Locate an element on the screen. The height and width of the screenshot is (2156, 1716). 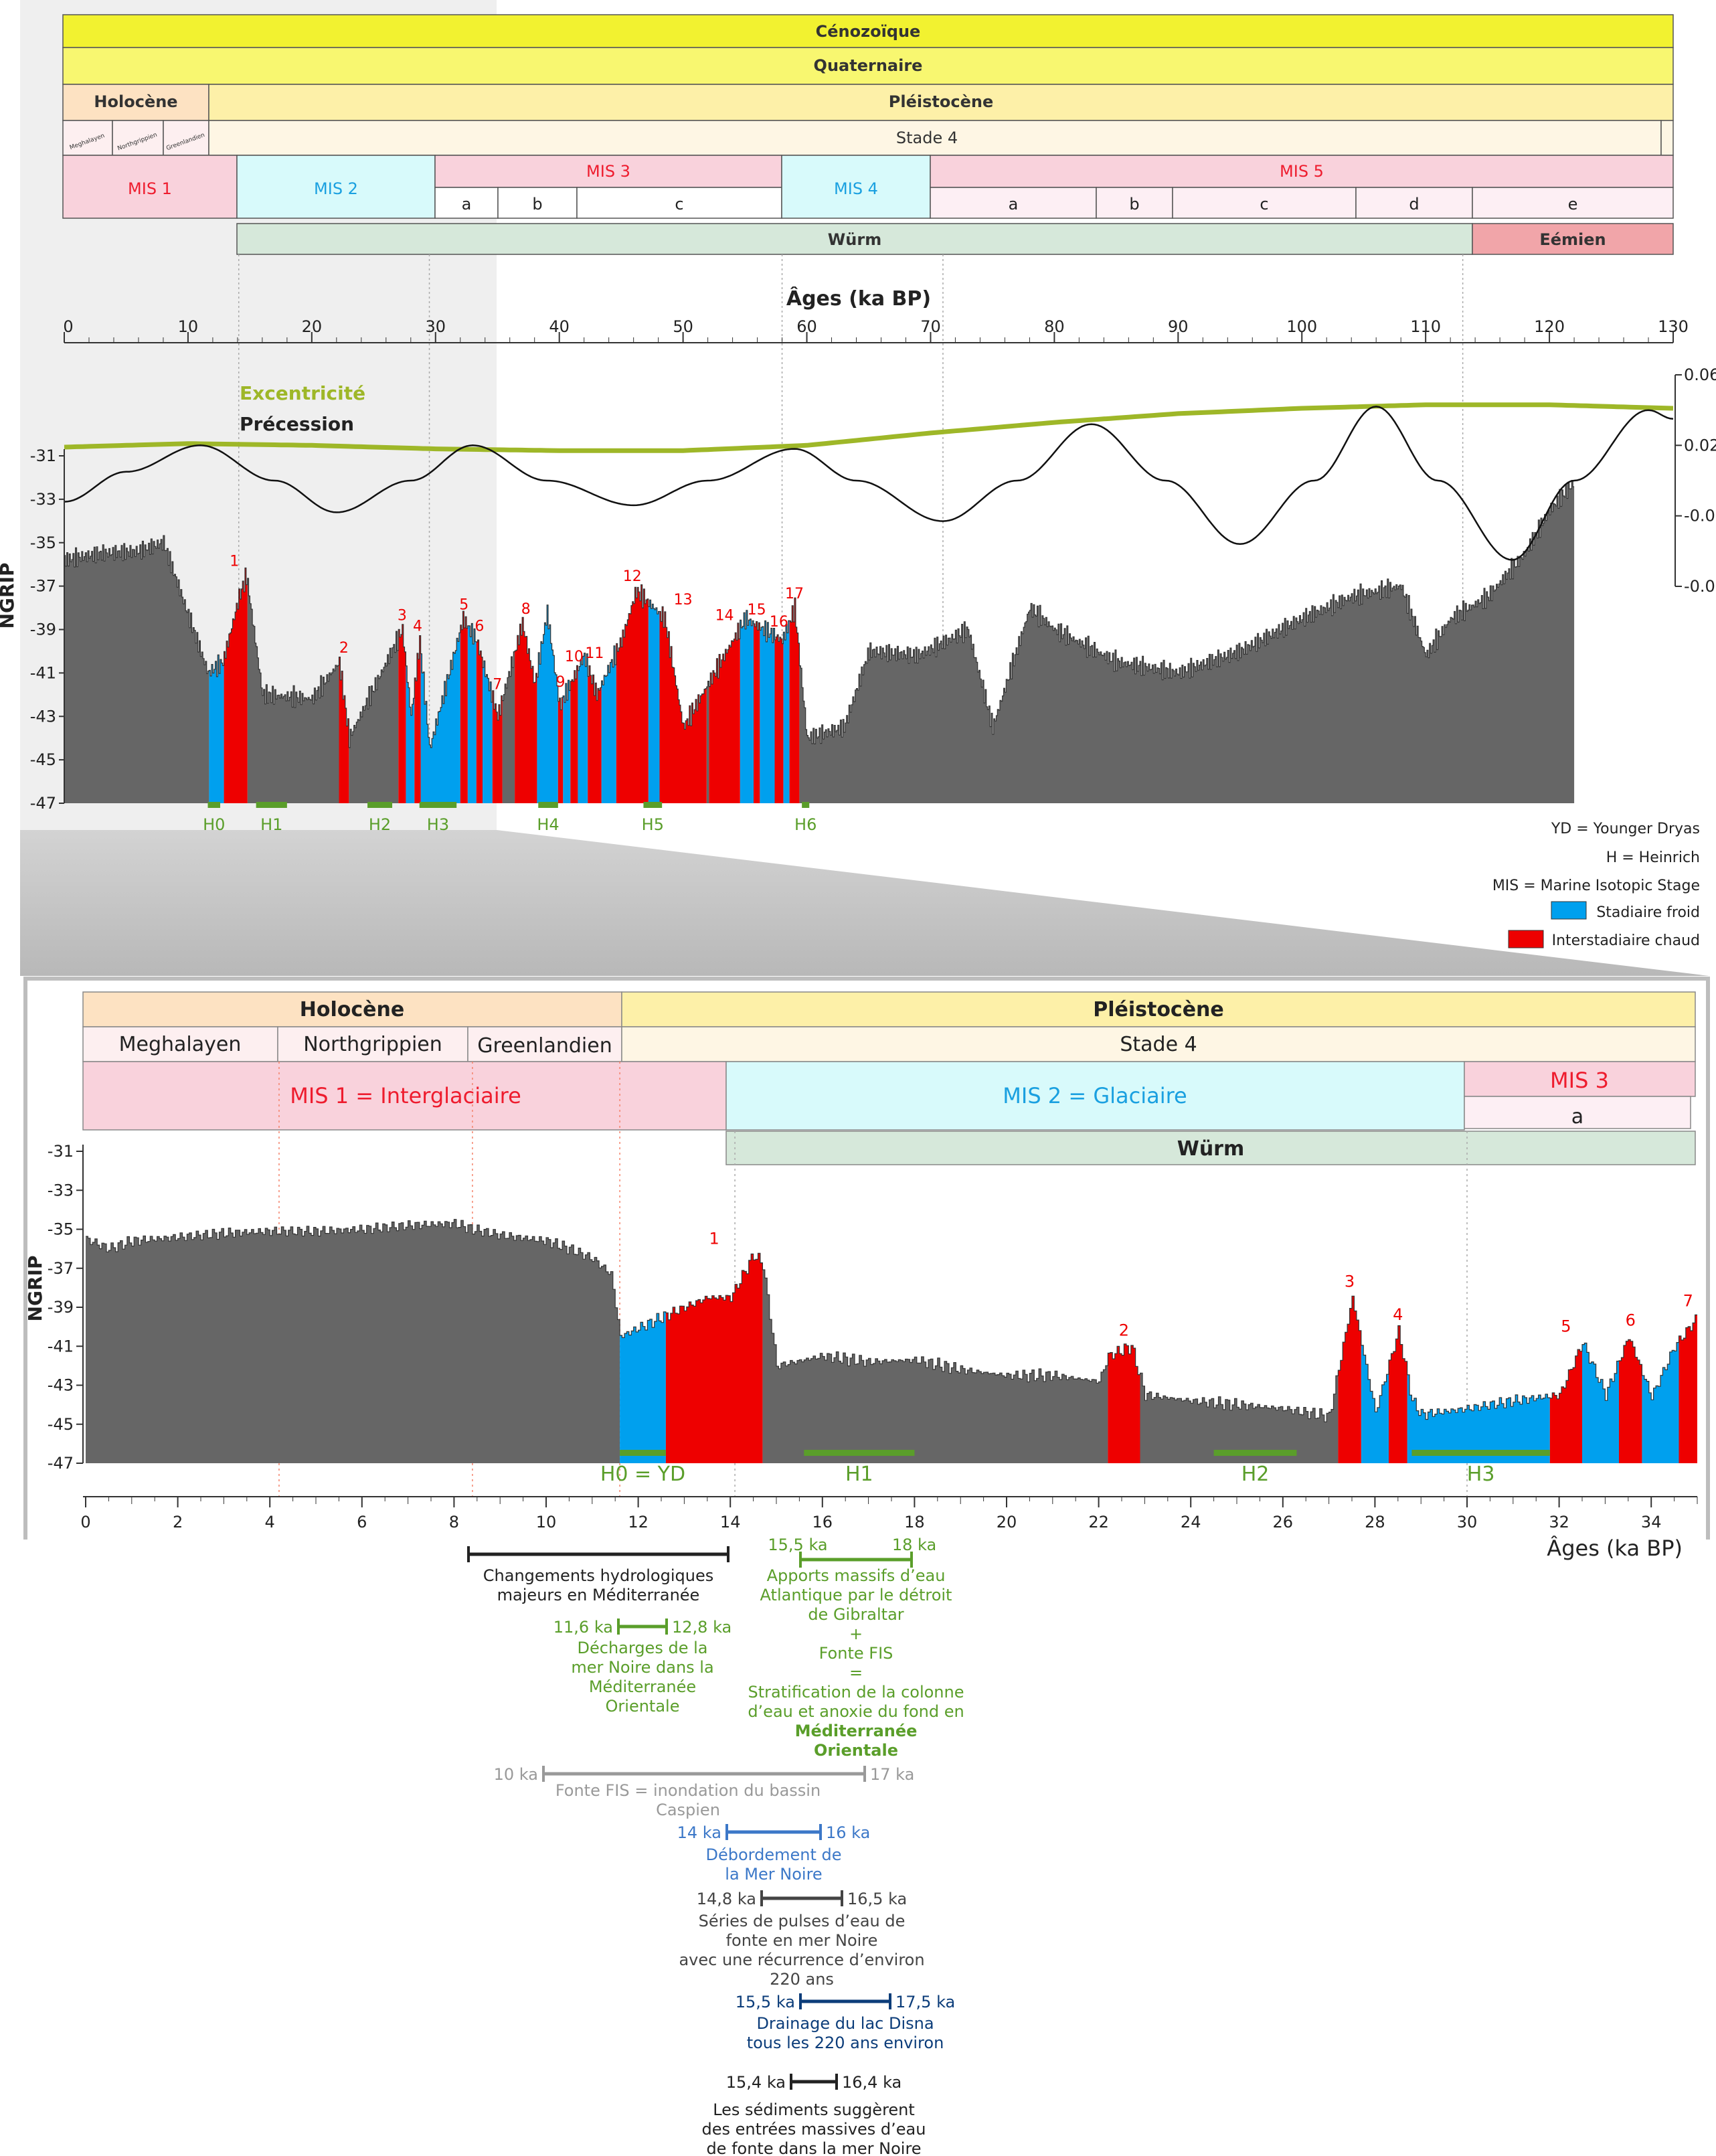
zoom-interstadial-number: 2 is located at coordinates (1124, 1330).